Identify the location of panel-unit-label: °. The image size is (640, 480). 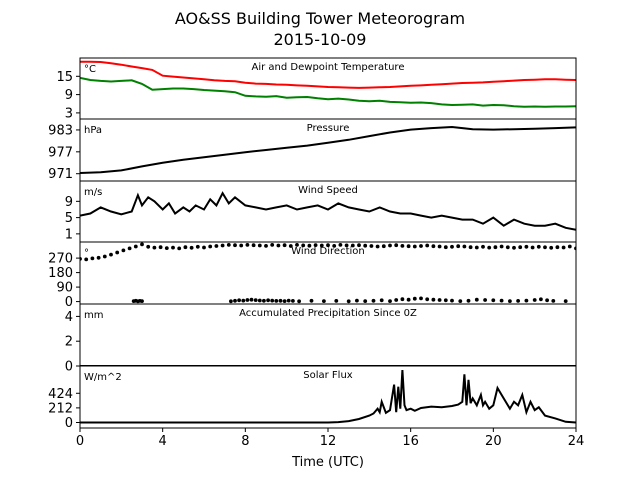
(86, 253).